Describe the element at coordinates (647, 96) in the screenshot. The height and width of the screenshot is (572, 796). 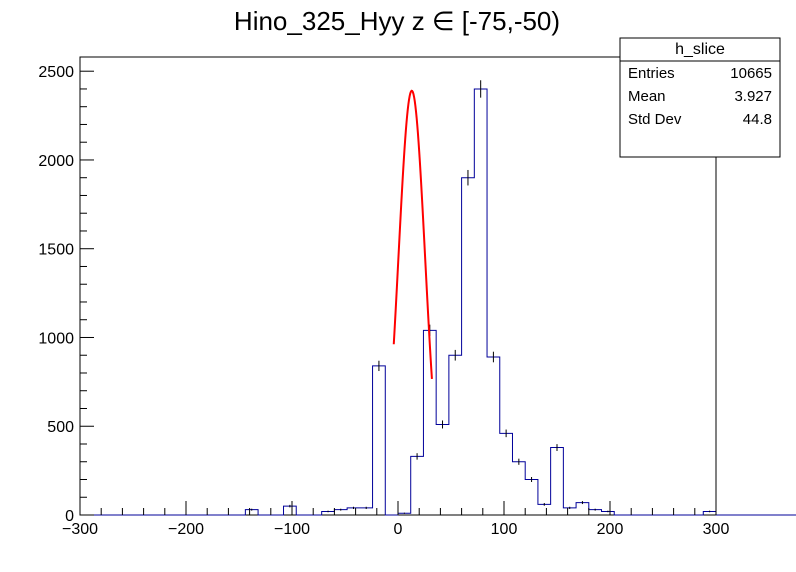
I see `stats-label-mean: Mean` at that location.